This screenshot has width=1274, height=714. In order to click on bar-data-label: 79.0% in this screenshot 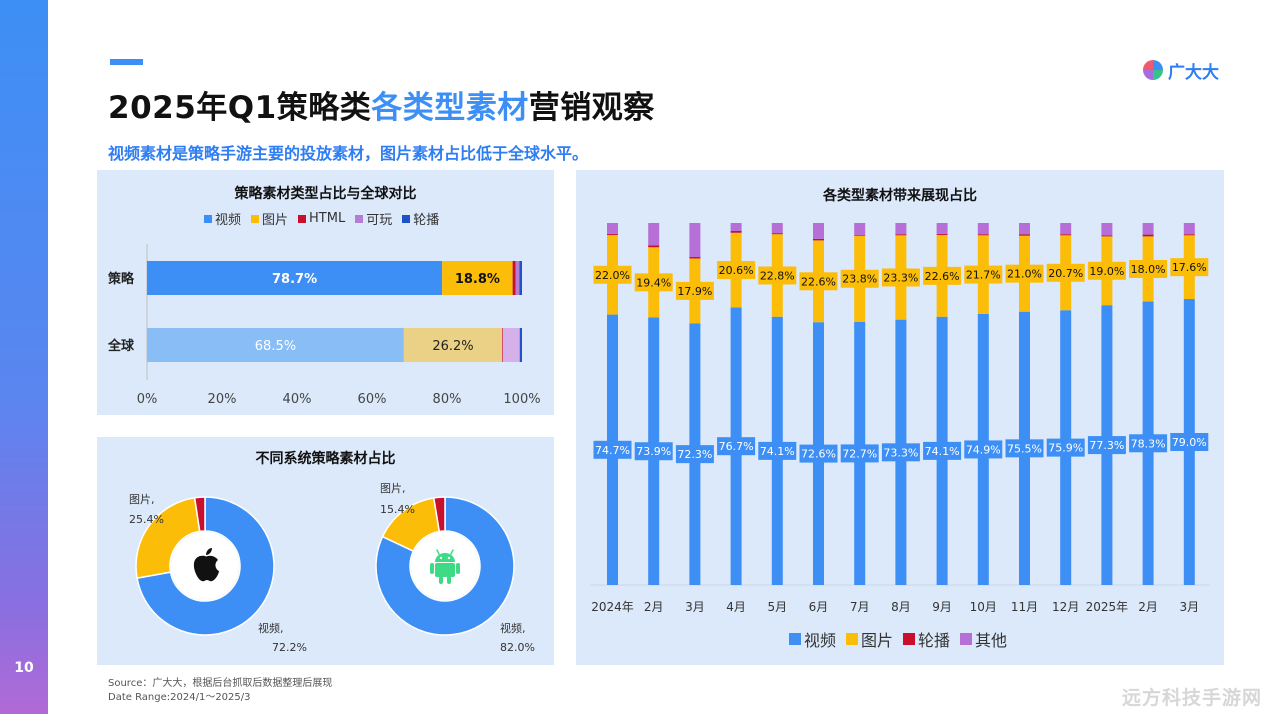, I will do `click(1189, 442)`.